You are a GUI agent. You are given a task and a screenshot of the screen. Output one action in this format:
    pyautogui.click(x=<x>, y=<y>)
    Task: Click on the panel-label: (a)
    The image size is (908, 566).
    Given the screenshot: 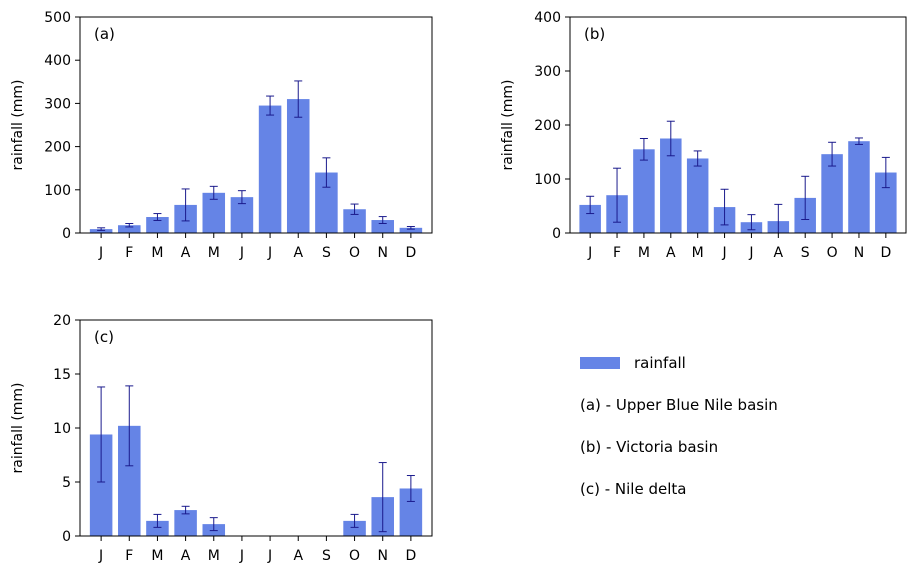 What is the action you would take?
    pyautogui.click(x=104, y=34)
    